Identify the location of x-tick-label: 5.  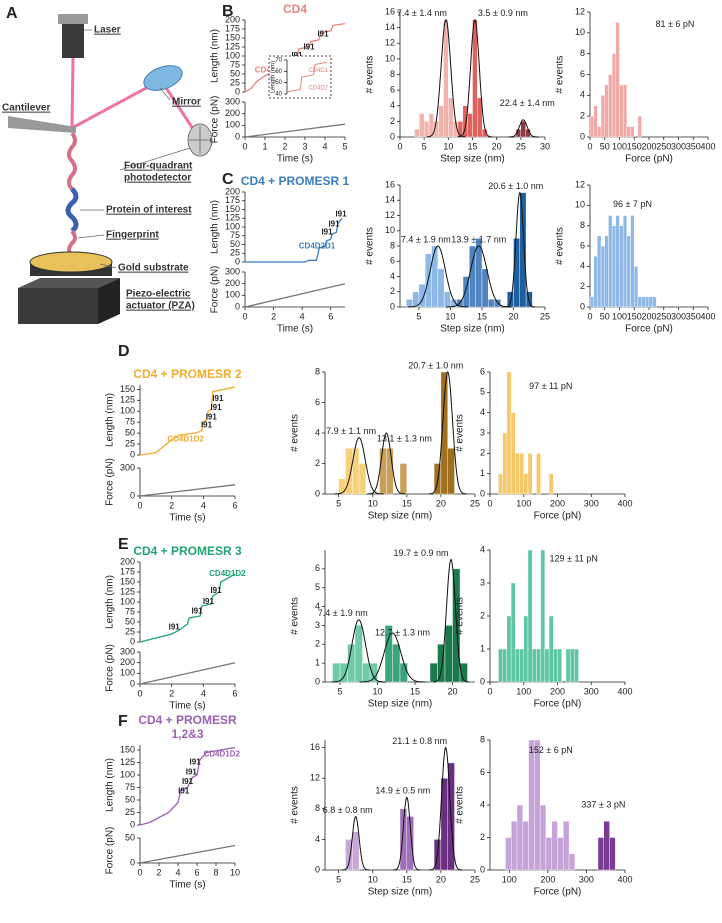
(418, 316).